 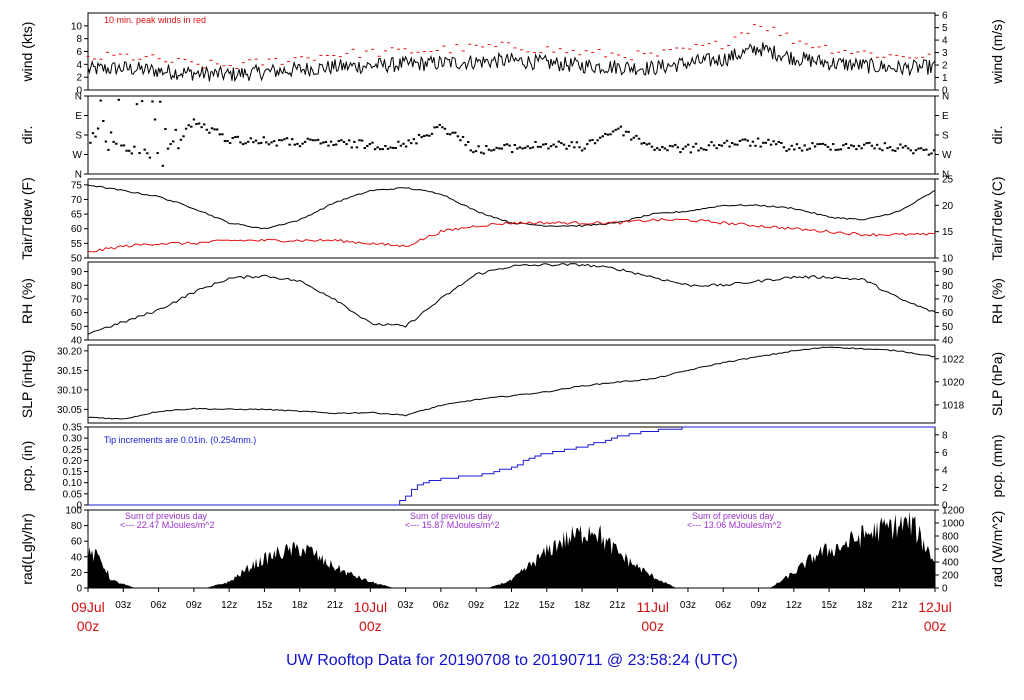 I want to click on y-tick-label-left: 30.05, so click(x=69, y=410).